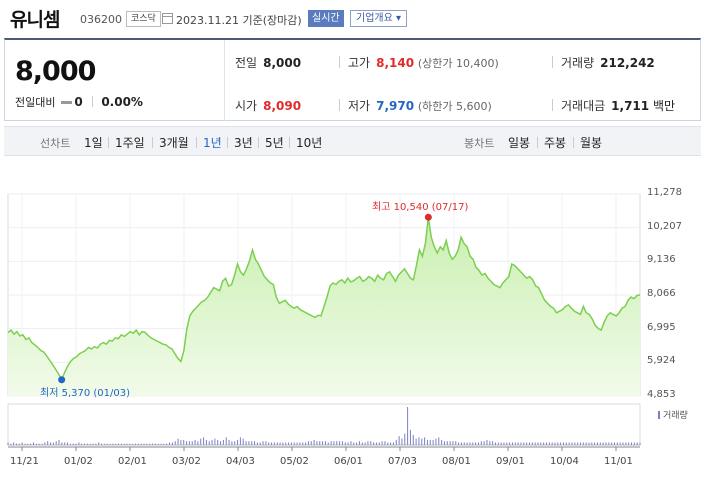 This screenshot has width=705, height=491. I want to click on prev-close: 전일 8,000, so click(268, 63).